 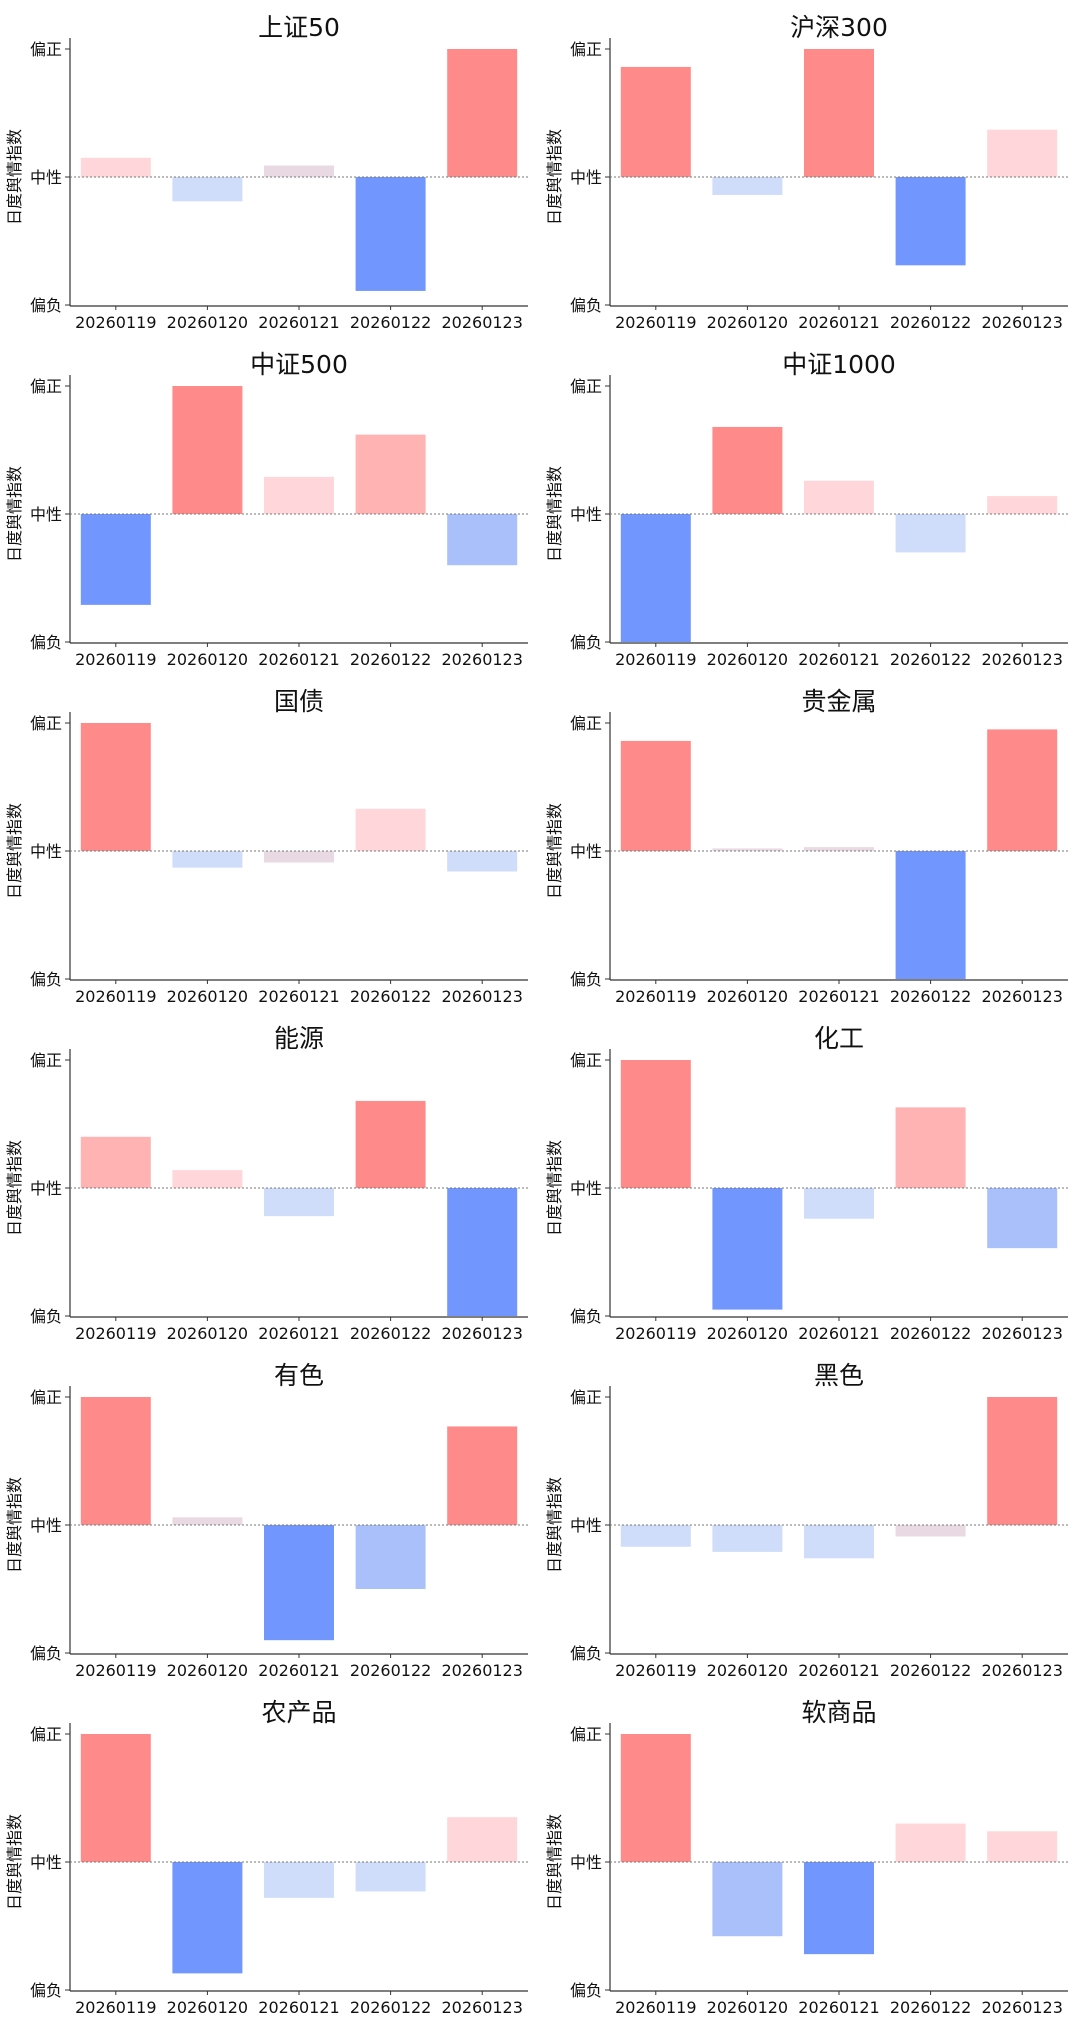 What do you see at coordinates (299, 27) in the screenshot?
I see `chart-title: 上证50` at bounding box center [299, 27].